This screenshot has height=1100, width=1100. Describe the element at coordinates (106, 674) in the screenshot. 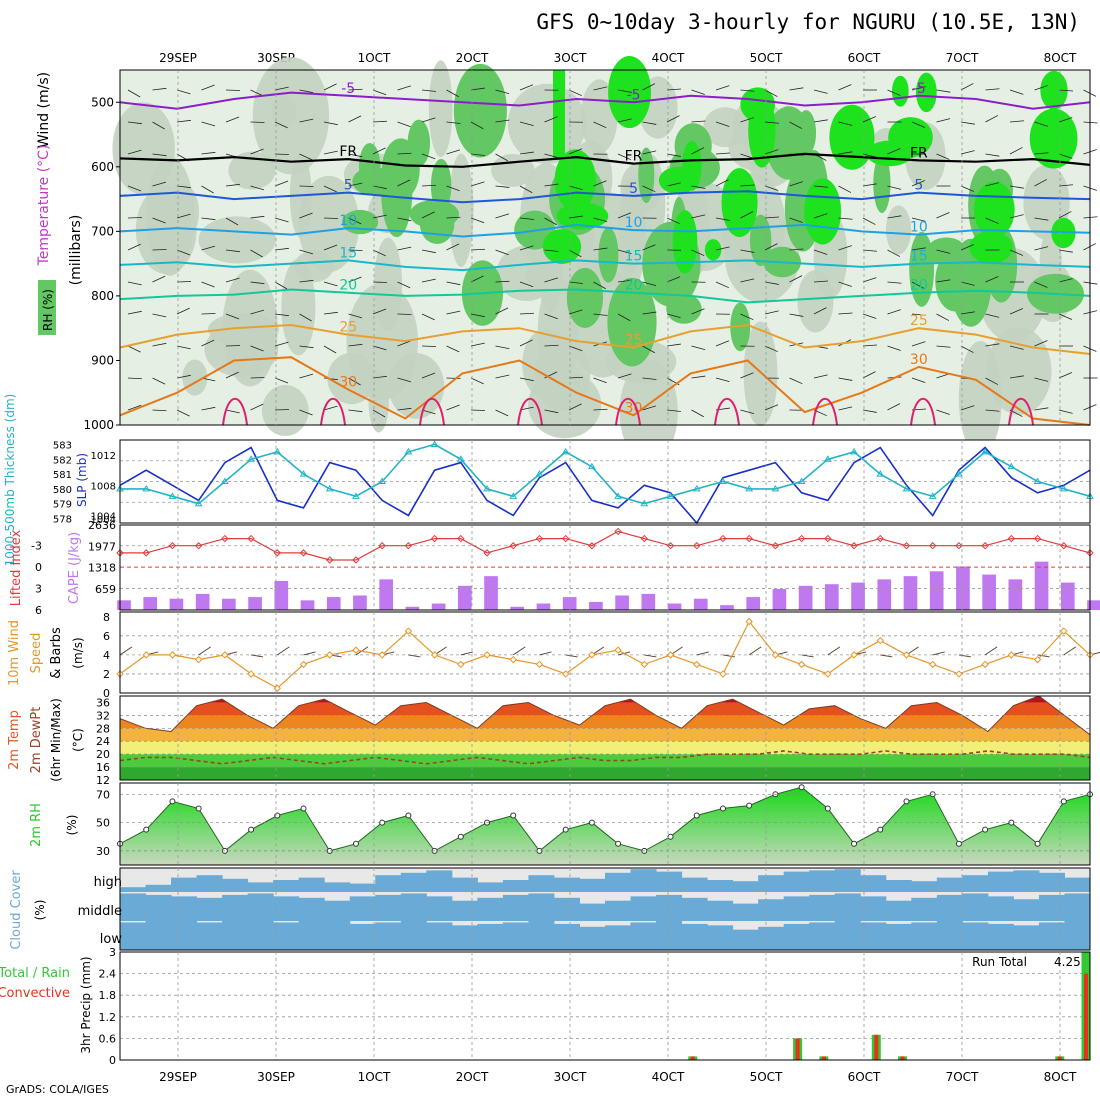

I see `wind-tick-label: 2` at that location.